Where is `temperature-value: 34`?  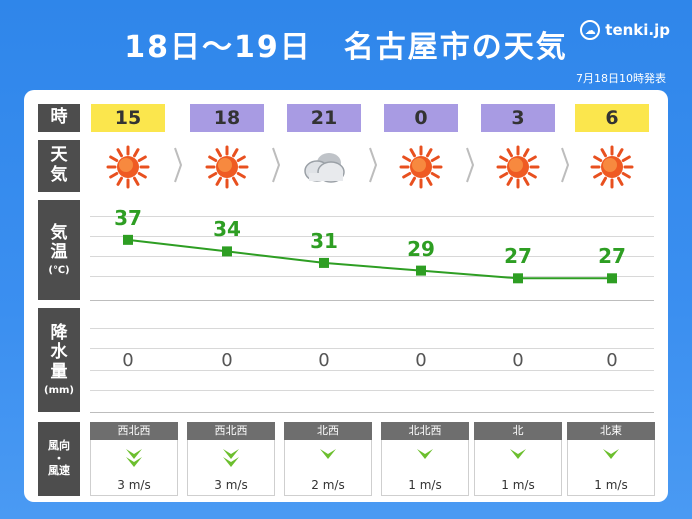 temperature-value: 34 is located at coordinates (227, 229).